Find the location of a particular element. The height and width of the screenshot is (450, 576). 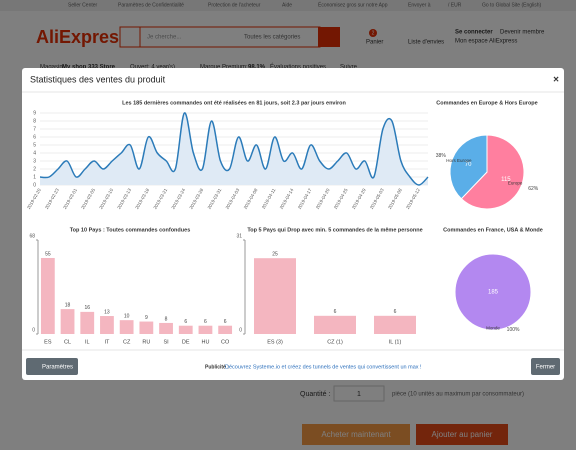

x-tick-label: DE is located at coordinates (186, 342).